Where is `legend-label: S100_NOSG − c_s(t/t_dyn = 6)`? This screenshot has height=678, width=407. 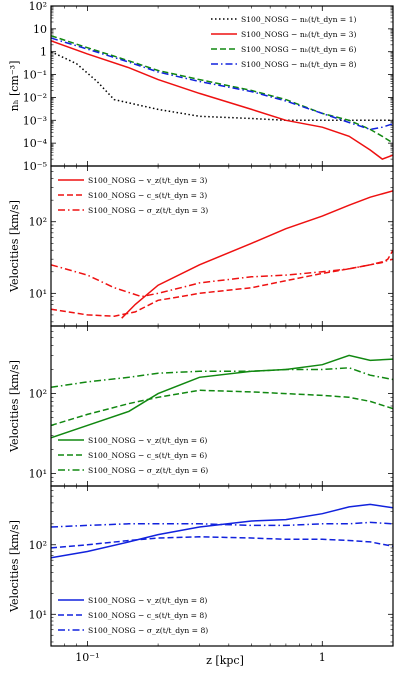
legend-label: S100_NOSG − c_s(t/t_dyn = 6) is located at coordinates (147, 455).